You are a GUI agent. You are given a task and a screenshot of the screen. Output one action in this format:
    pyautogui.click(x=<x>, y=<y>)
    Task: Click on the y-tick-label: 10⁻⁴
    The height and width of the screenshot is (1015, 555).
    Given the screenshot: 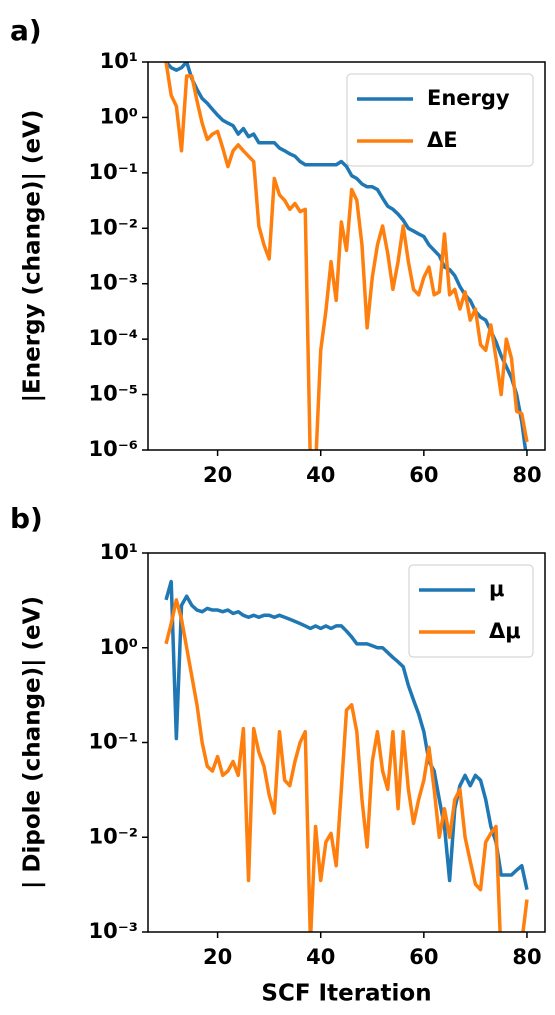 What is the action you would take?
    pyautogui.click(x=113, y=338)
    